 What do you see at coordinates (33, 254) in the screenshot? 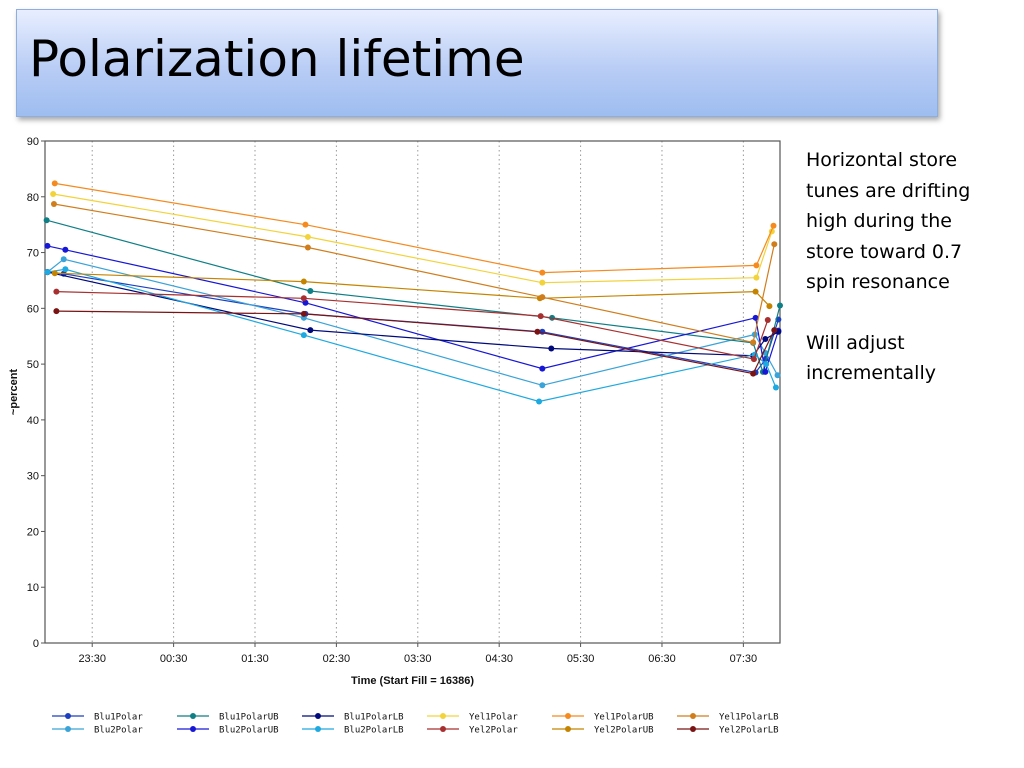
I see `y-tick-label: 70` at bounding box center [33, 254].